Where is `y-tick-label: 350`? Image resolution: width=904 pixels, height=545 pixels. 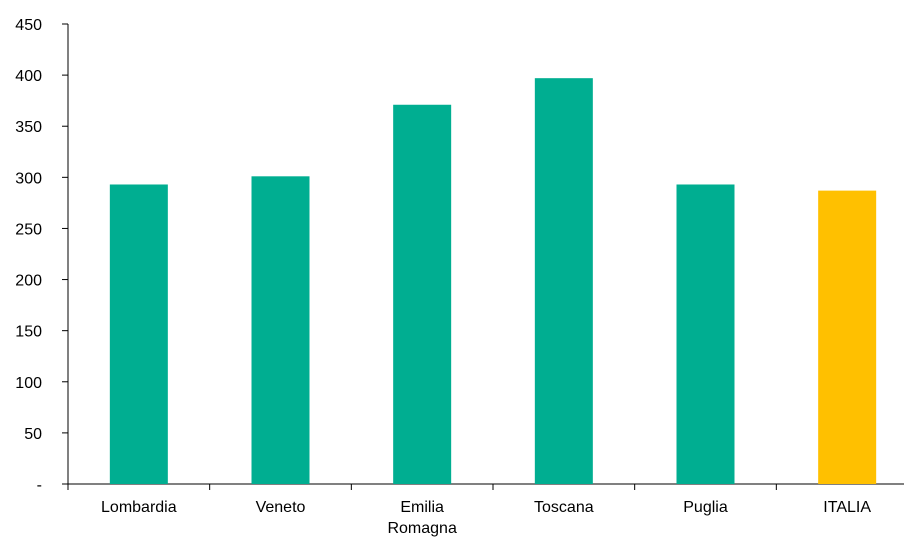
y-tick-label: 350 is located at coordinates (28, 127).